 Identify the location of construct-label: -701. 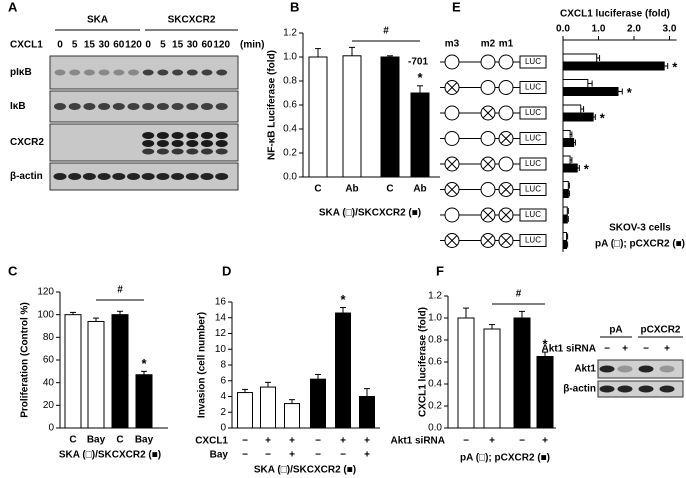
(418, 62).